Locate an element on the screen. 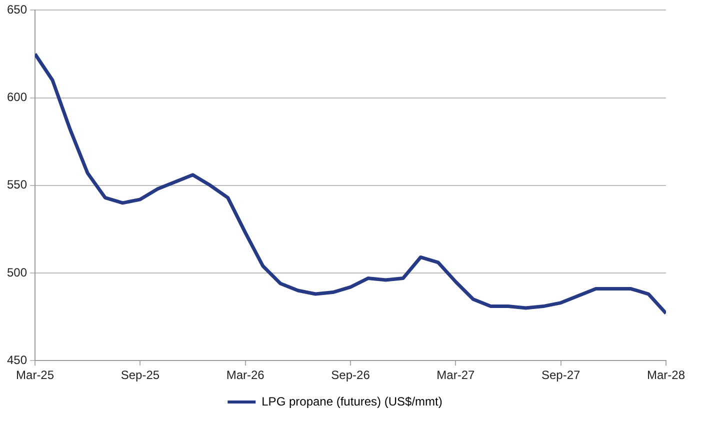  x-tick-label: Sep-26 is located at coordinates (350, 375).